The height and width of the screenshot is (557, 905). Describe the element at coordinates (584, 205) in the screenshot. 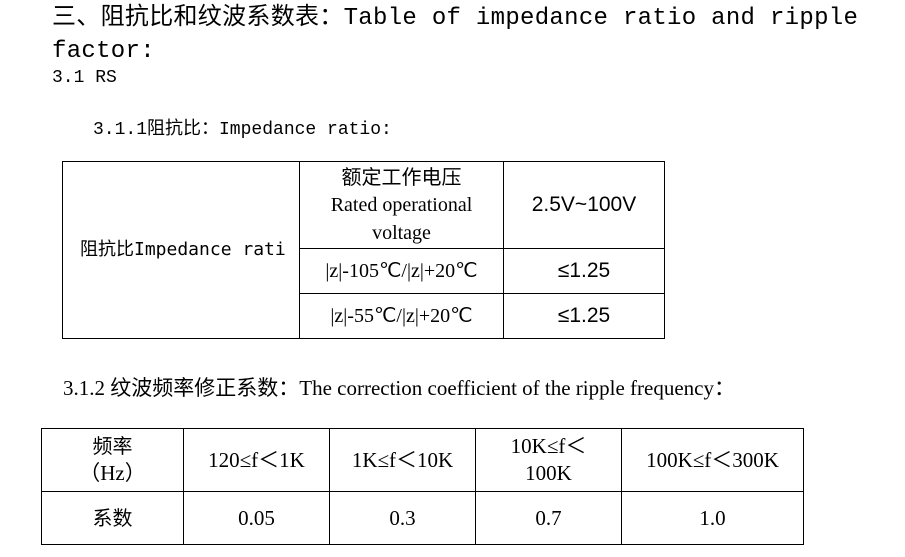

I see `voltage-value: 2.5V~100V` at that location.